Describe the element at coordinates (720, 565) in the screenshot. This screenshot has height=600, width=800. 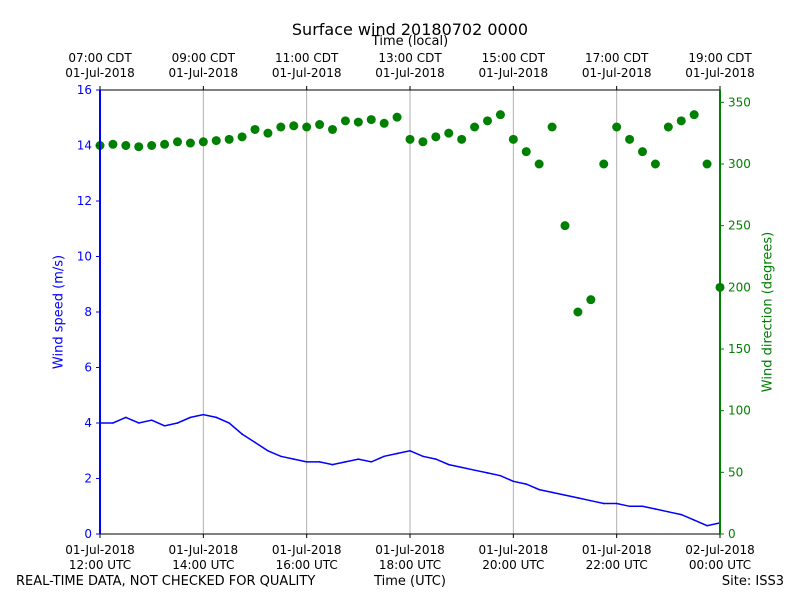
I see `x-tick-label-time: 00:00 UTC` at that location.